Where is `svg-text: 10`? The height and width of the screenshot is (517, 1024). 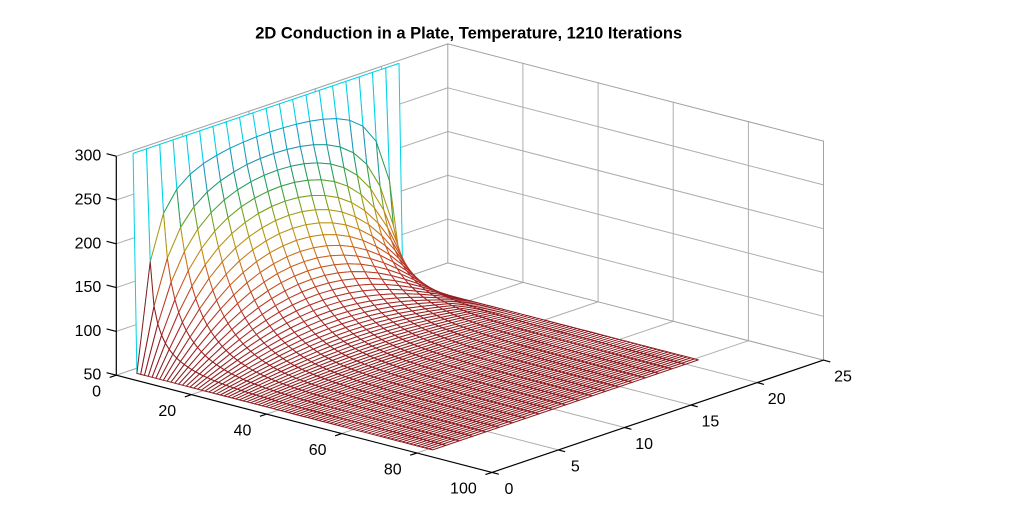 svg-text: 10 is located at coordinates (644, 444).